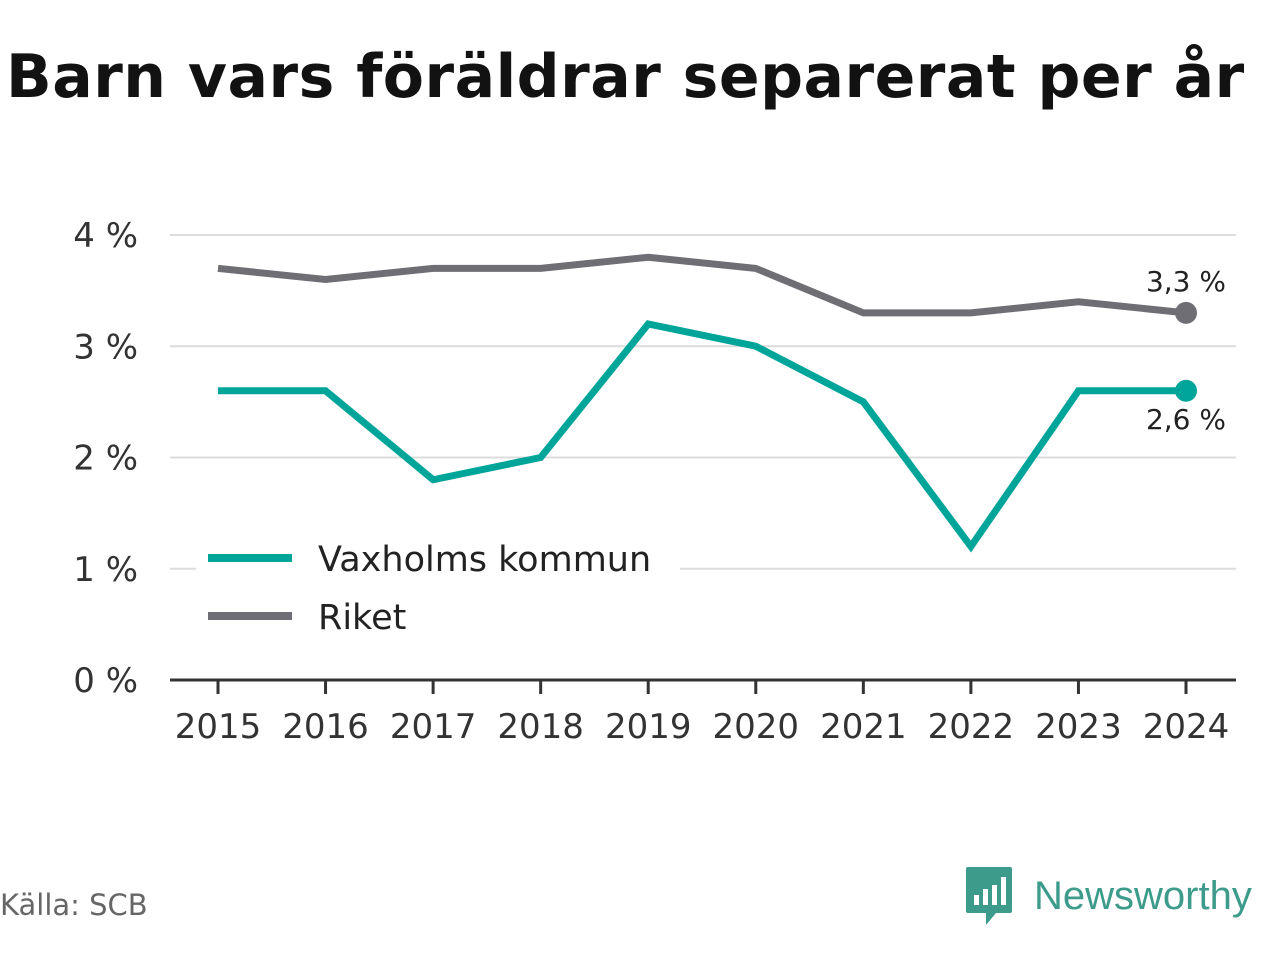 This screenshot has width=1280, height=960. I want to click on x-tick-label: 2024, so click(1186, 727).